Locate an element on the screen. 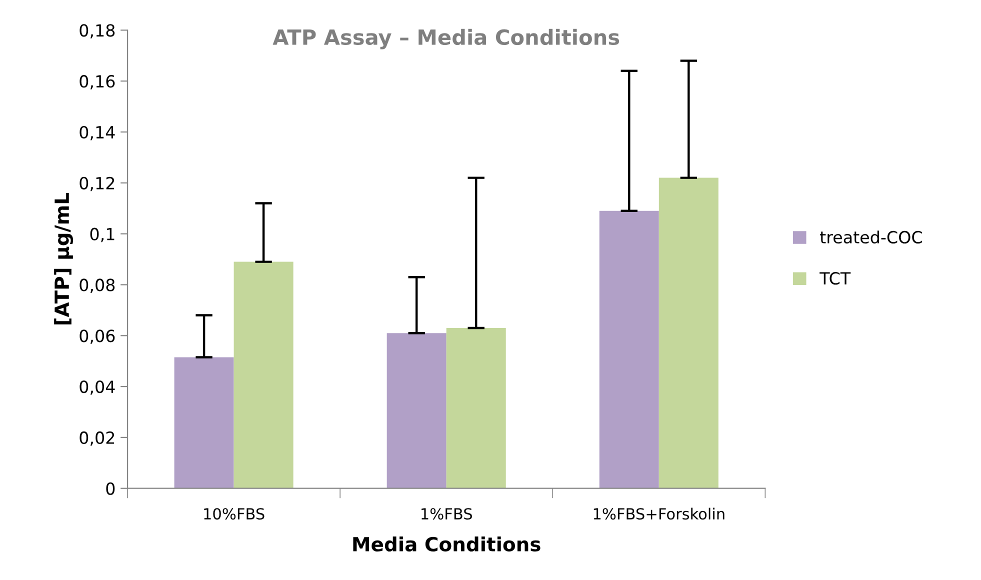 The width and height of the screenshot is (981, 580). y-tick-label: 0,16 is located at coordinates (97, 82).